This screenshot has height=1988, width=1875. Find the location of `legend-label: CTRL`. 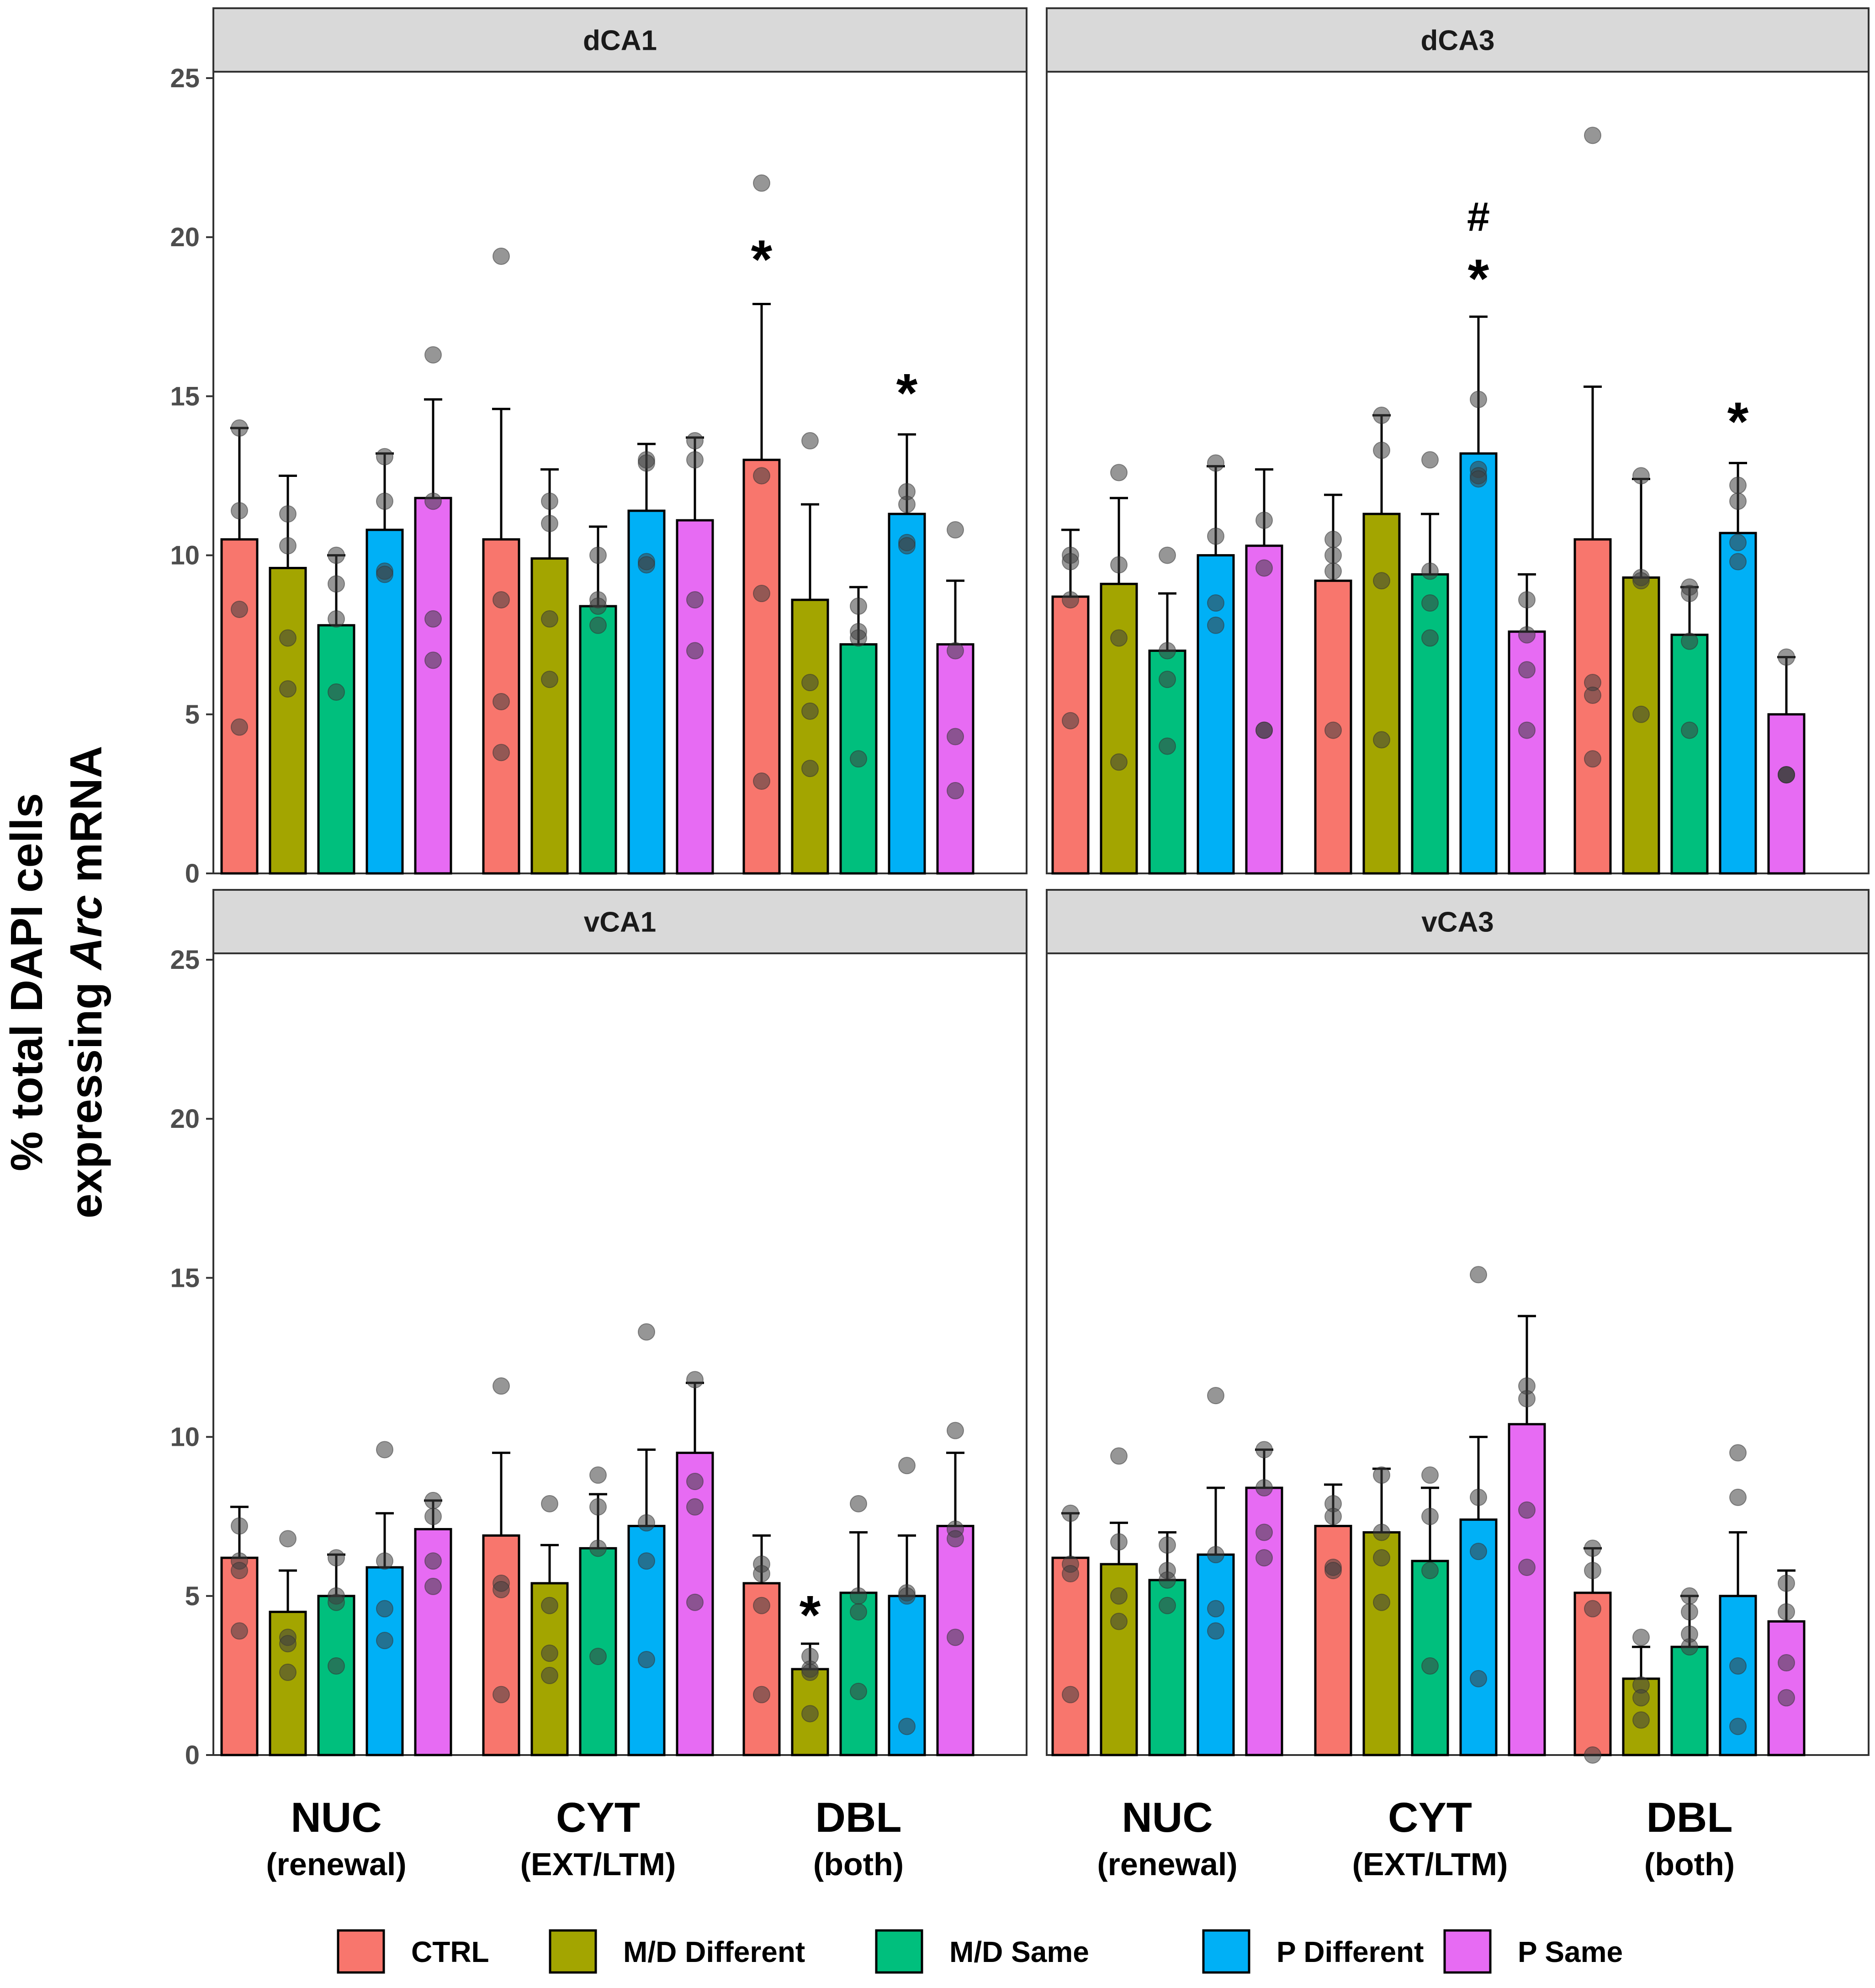

legend-label: CTRL is located at coordinates (450, 1952).